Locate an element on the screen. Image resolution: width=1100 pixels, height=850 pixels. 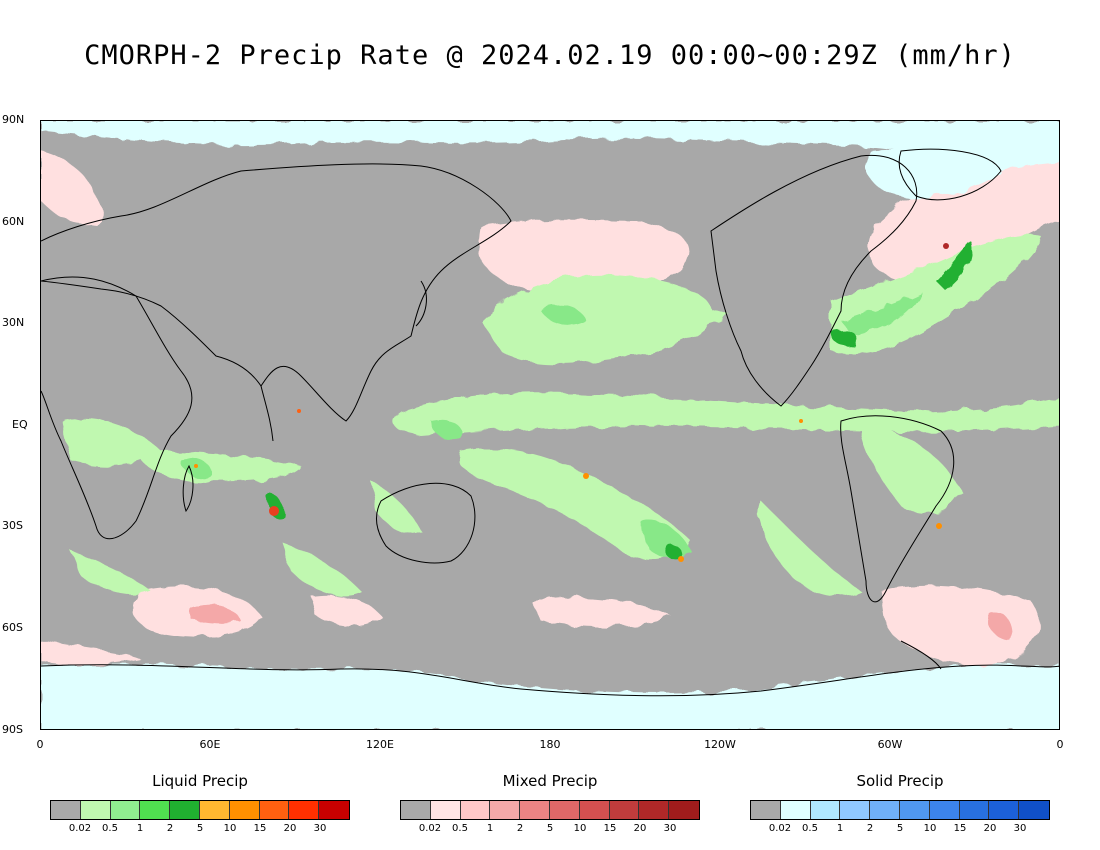
legend-ticks-mixed: 0.02 0.5 1 2 5 10 15 20 30 is located at coordinates (550, 830).